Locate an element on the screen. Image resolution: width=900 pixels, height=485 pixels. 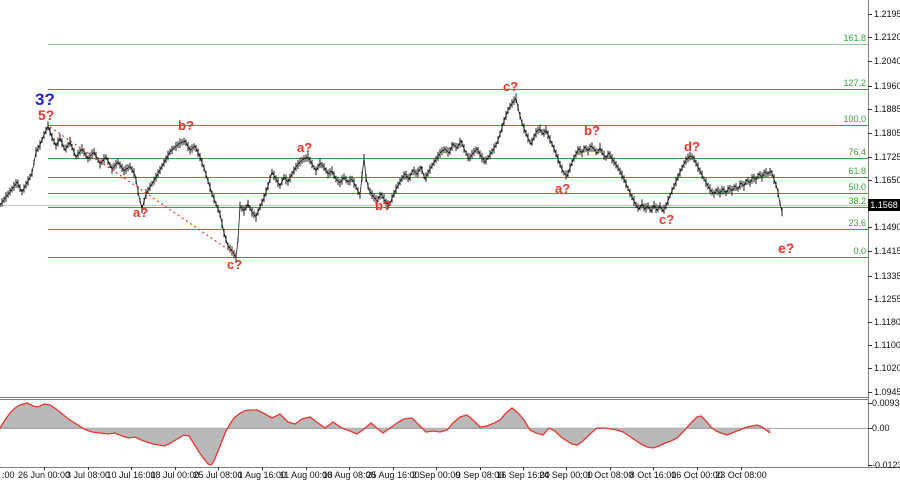
oscillator-histogram is located at coordinates (385, 434).